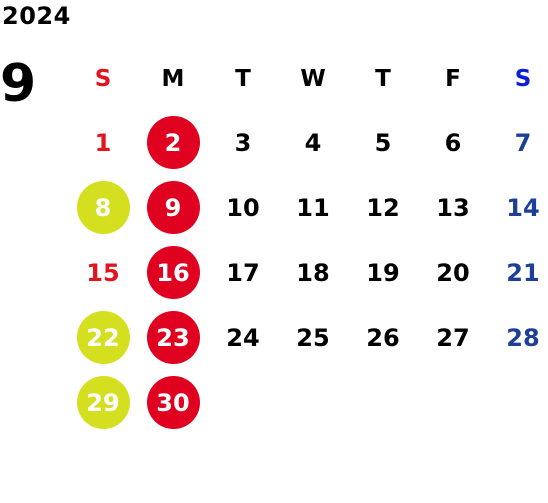 This screenshot has width=548, height=503. I want to click on calendar-week-row: 29 30, so click(308, 402).